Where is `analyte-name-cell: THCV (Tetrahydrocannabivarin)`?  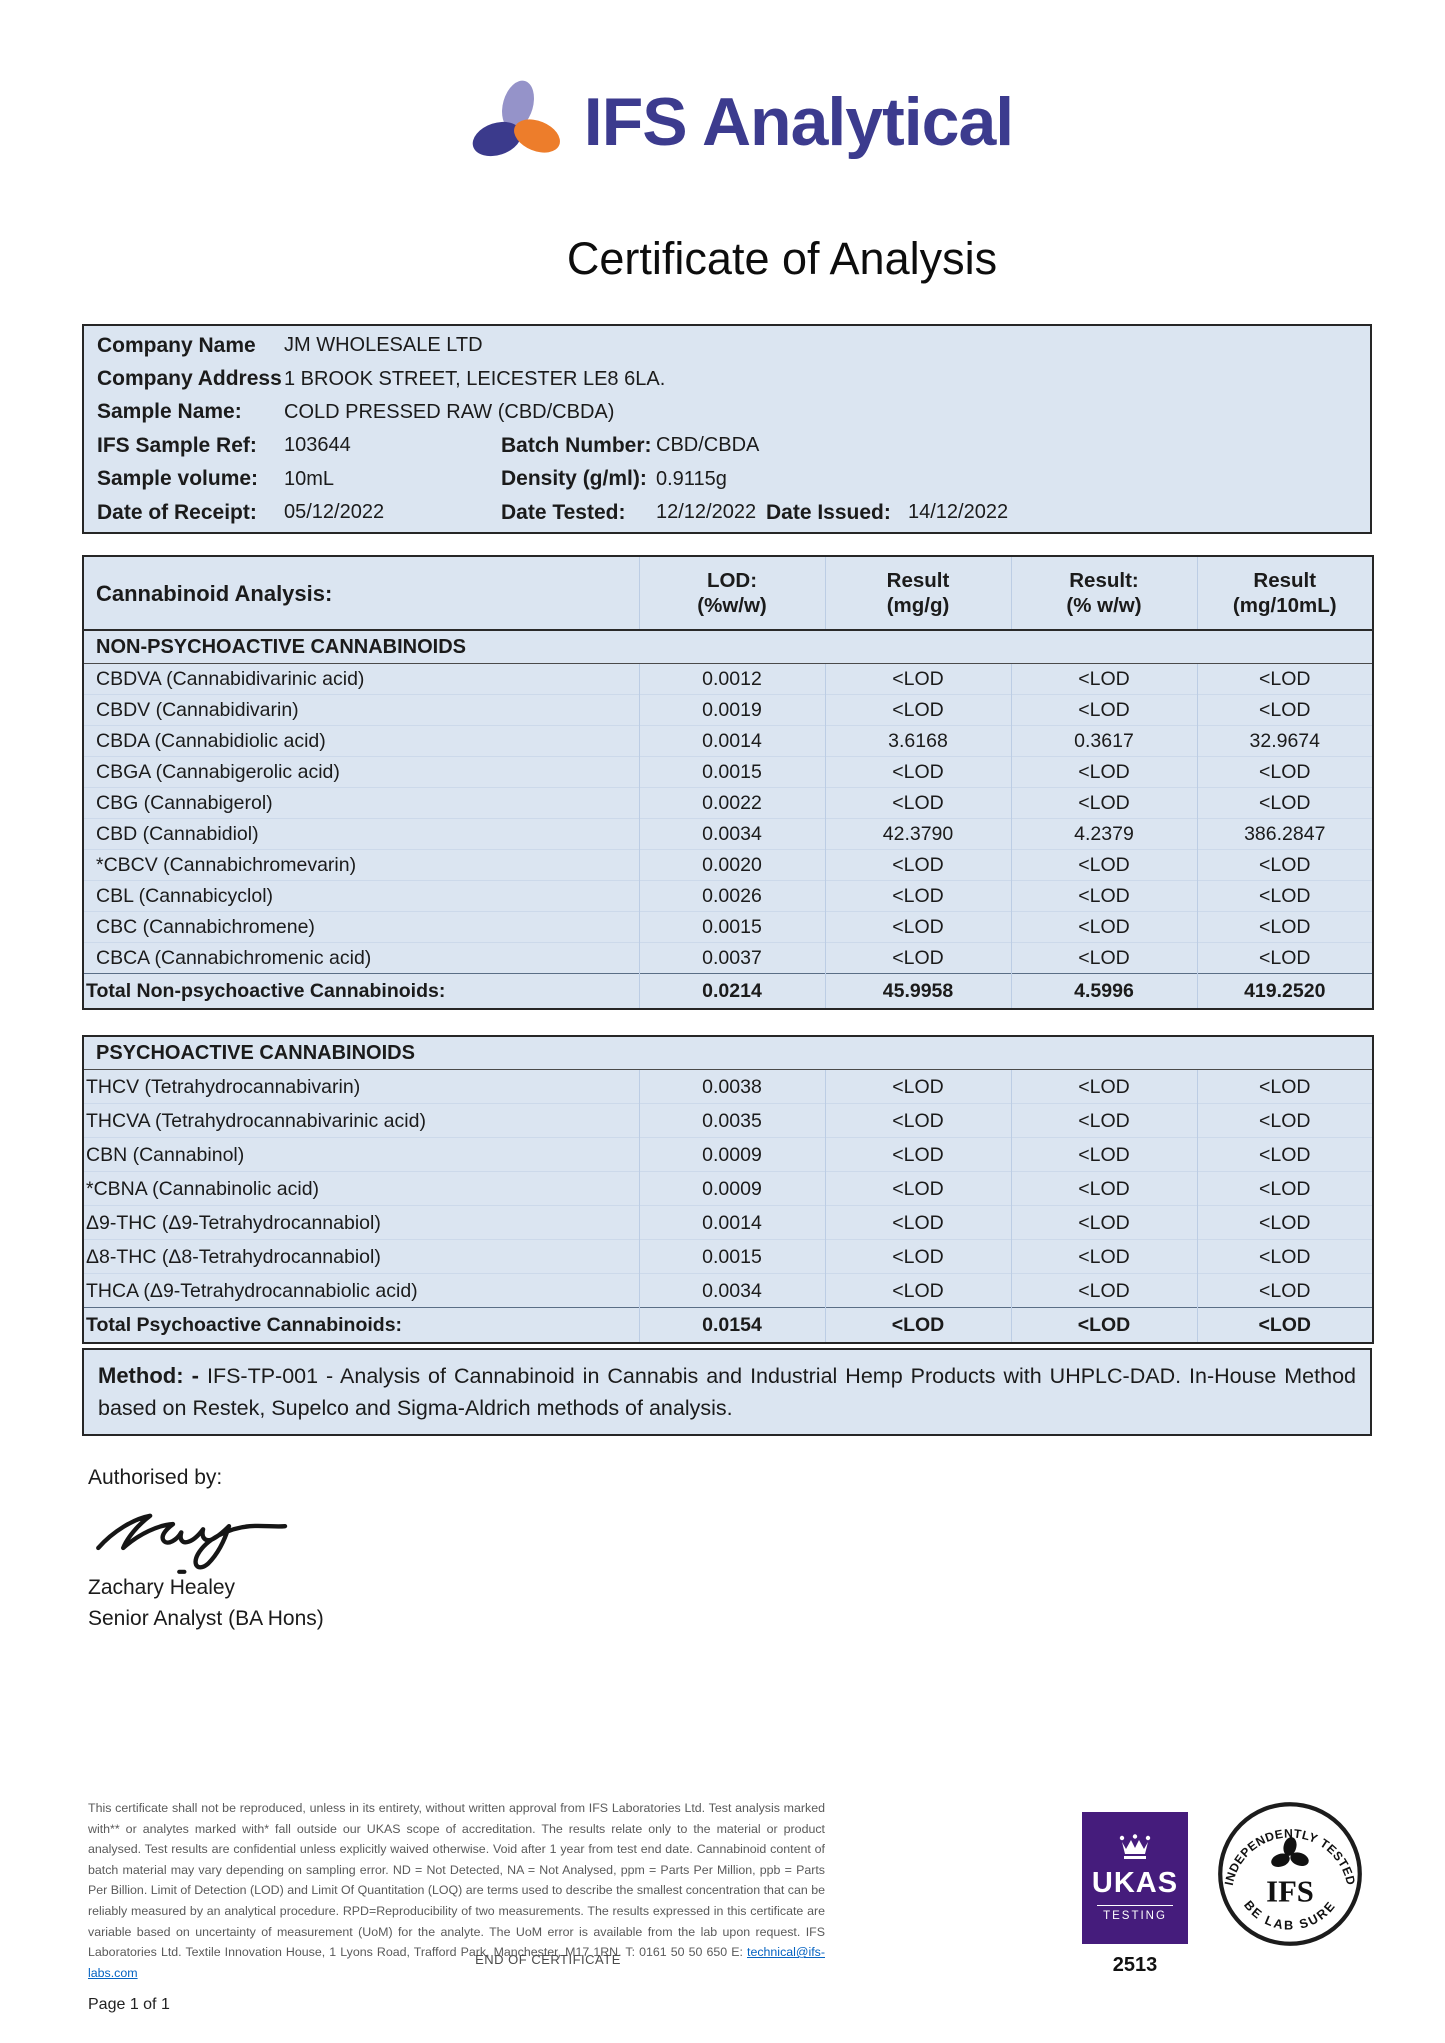 analyte-name-cell: THCV (Tetrahydrocannabivarin) is located at coordinates (361, 1086).